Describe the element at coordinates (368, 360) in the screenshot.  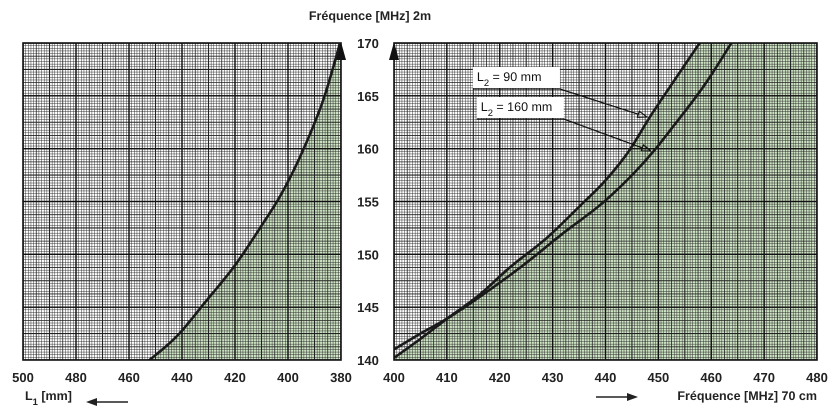
I see `y-tick-label: 140` at that location.